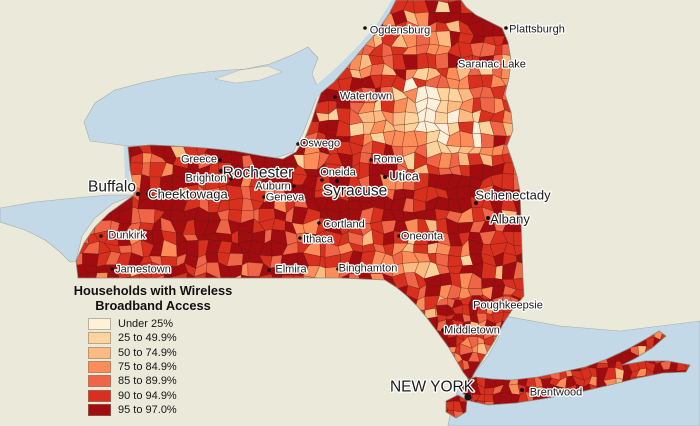  I want to click on city-label: Ithaca, so click(318, 240).